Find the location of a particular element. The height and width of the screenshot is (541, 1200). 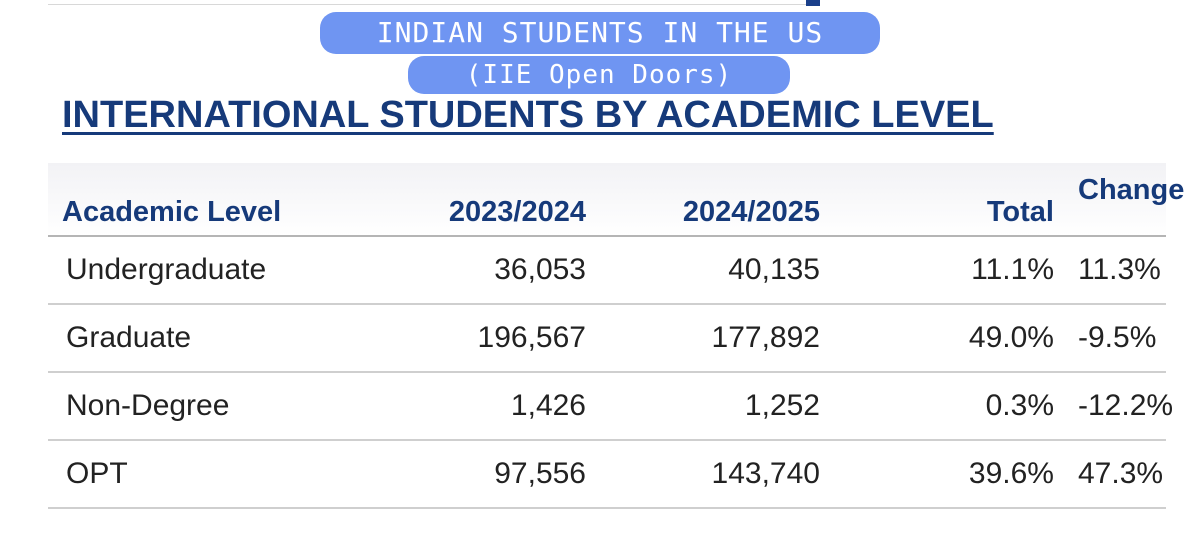

header-academic-level: Academic Level is located at coordinates (211, 200).